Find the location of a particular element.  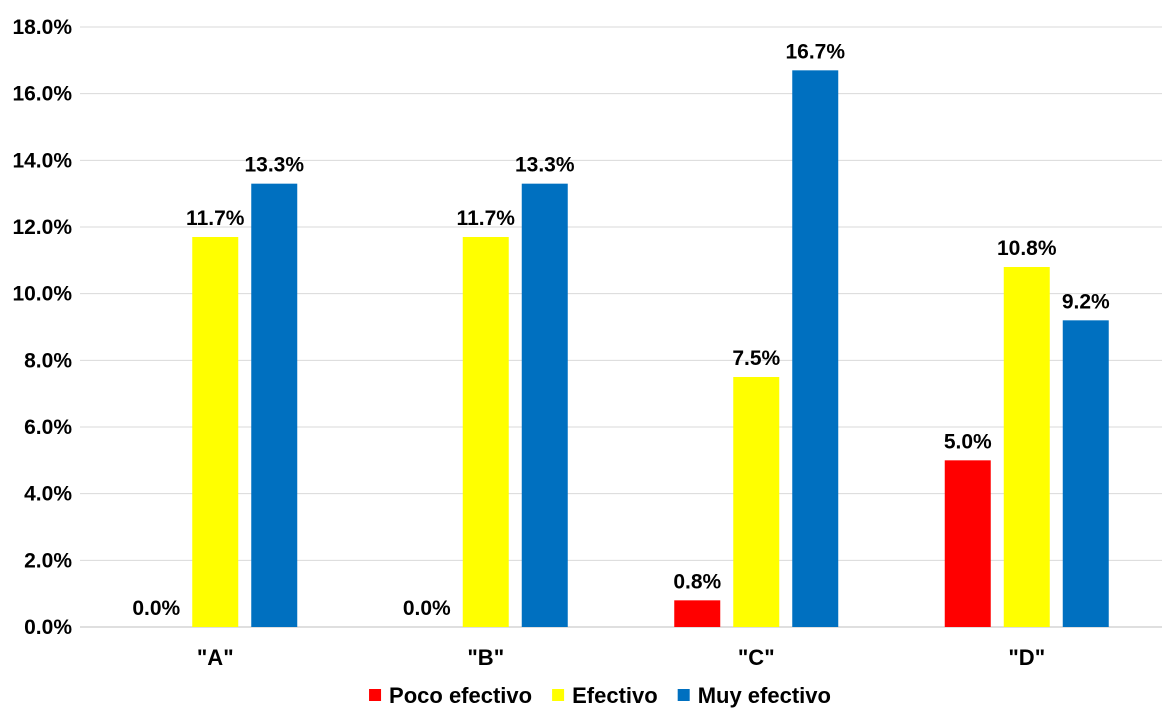

x-axis: "A" "B" "C" "D" is located at coordinates (621, 657).